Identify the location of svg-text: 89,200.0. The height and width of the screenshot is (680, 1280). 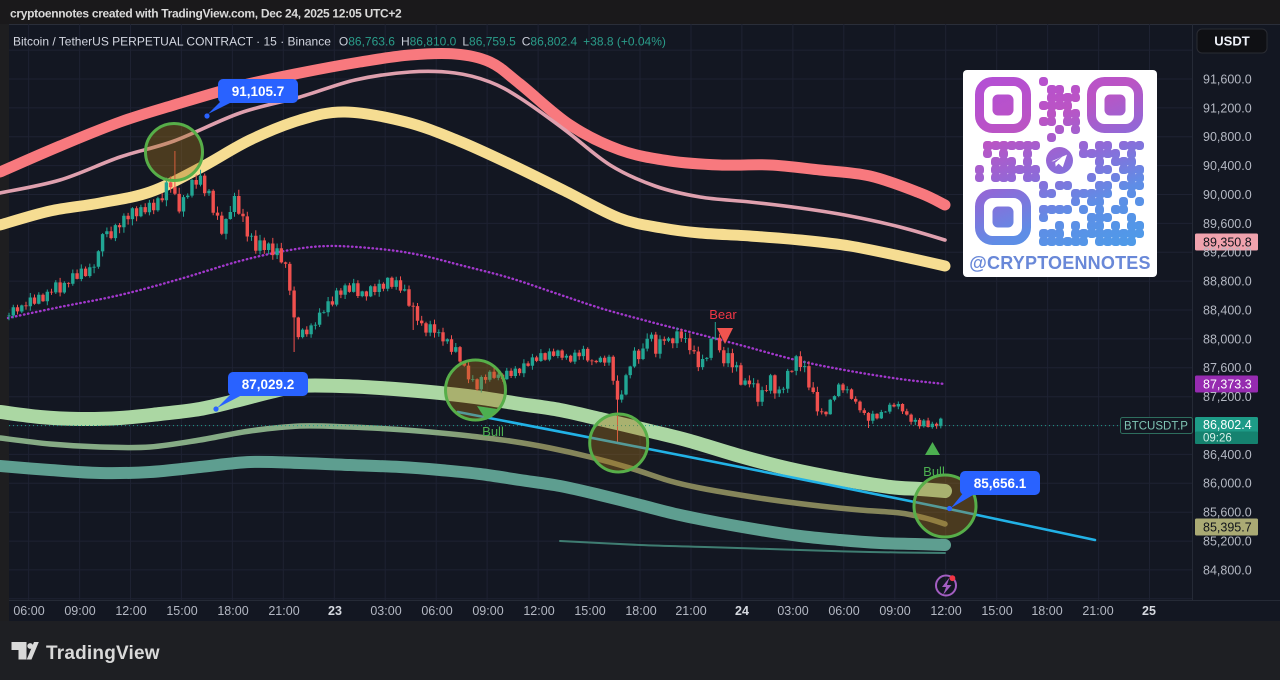
(1227, 253).